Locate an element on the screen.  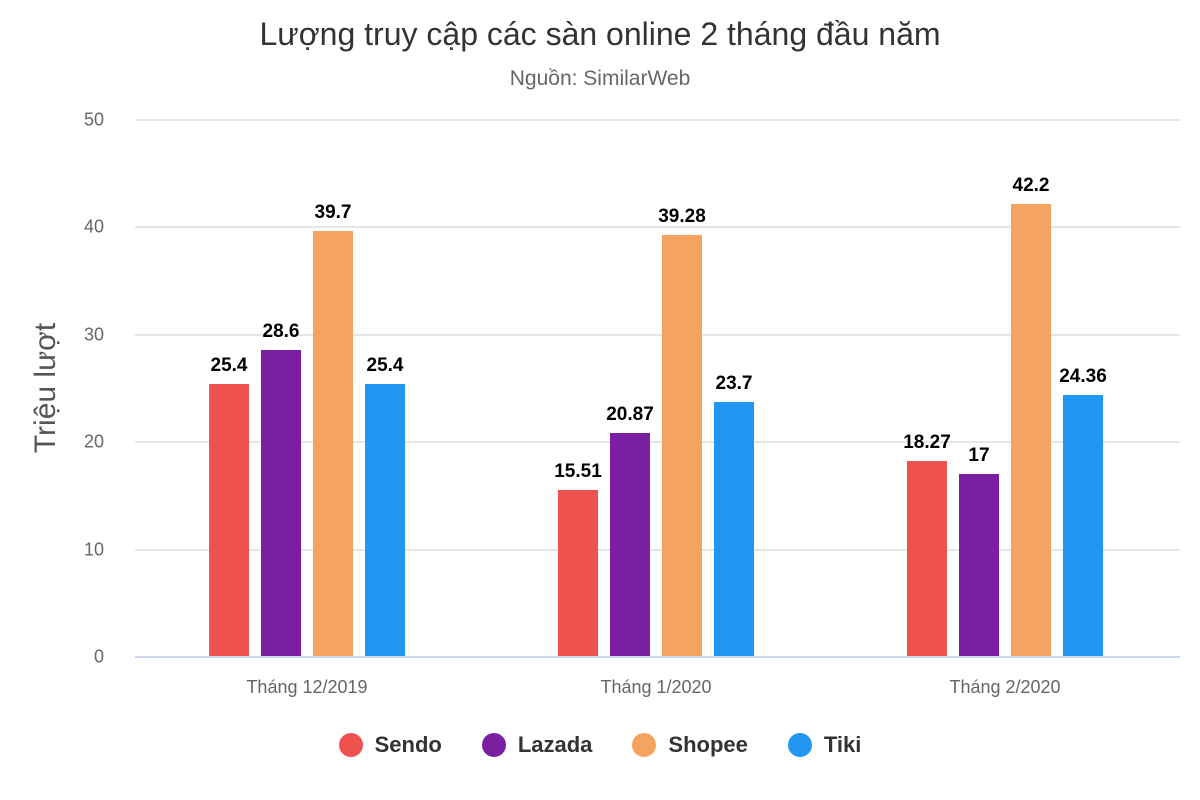
y-axis-label: Triệu lượt is located at coordinates (45, 388).